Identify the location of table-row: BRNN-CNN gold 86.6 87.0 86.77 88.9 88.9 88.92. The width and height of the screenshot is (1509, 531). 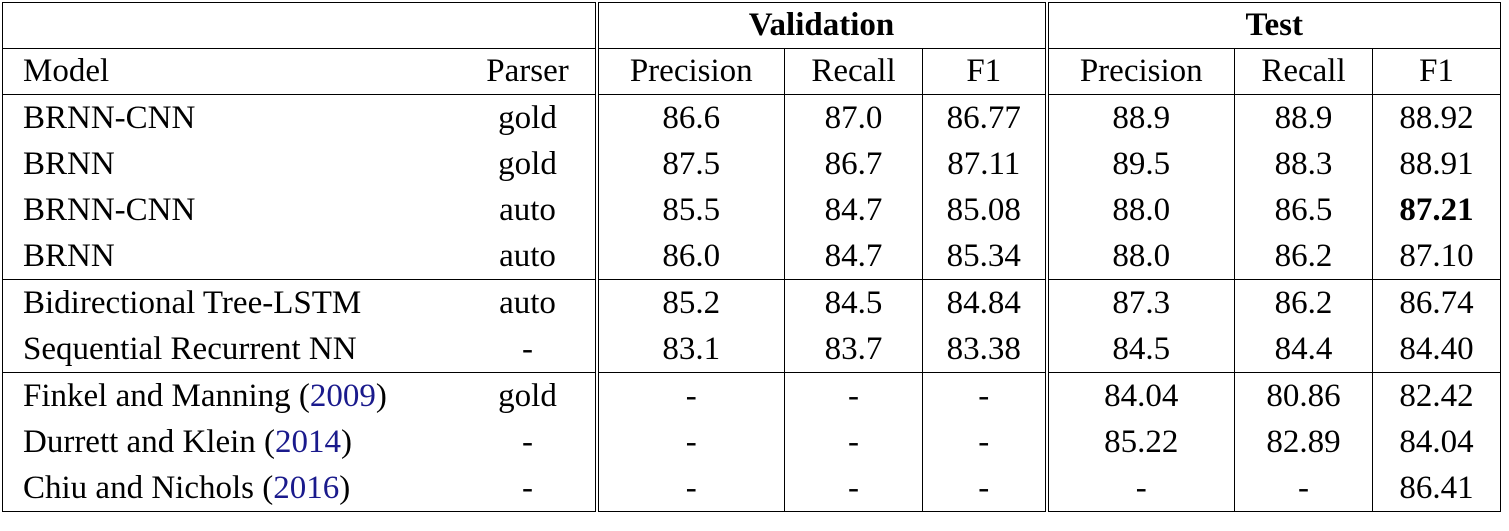
(751, 117).